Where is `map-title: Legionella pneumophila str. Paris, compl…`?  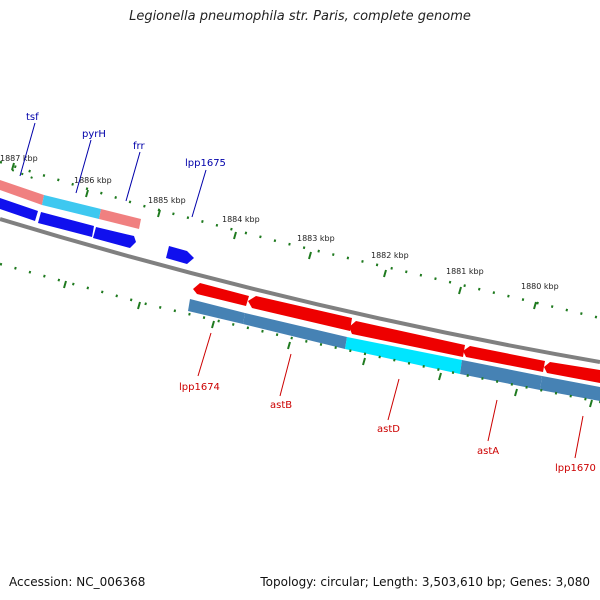
map-title: Legionella pneumophila str. Paris, compl… is located at coordinates (300, 16).